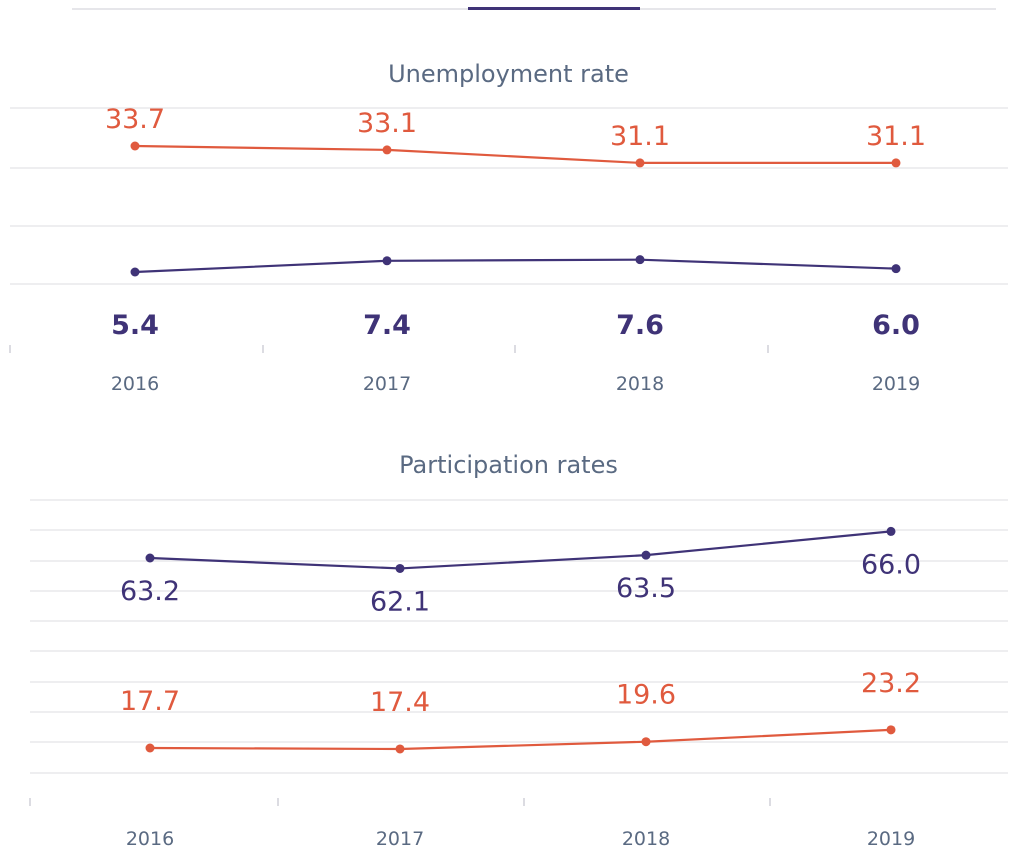  I want to click on chart-title-participation: Participation rates, so click(508, 465).